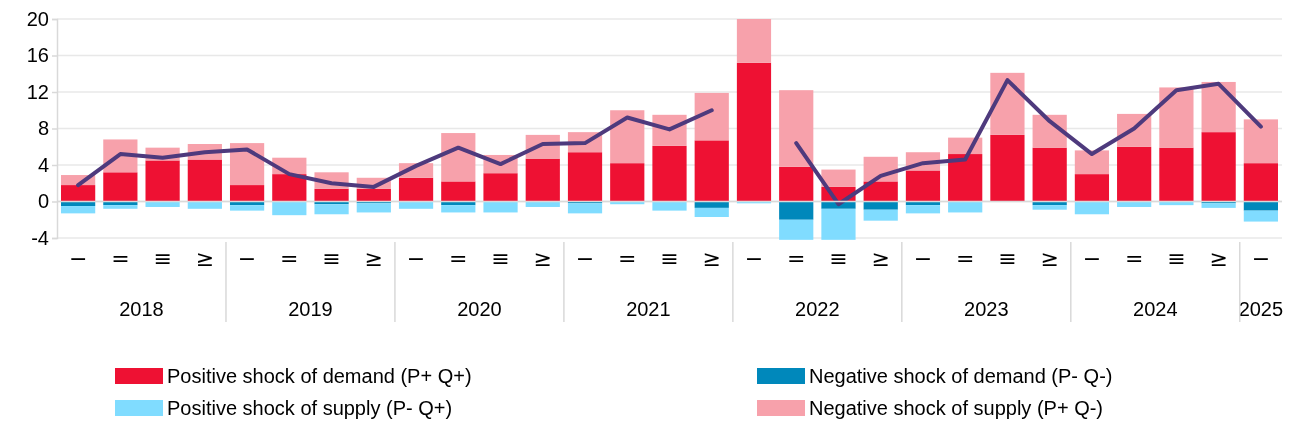  What do you see at coordinates (1261, 309) in the screenshot?
I see `text: 2025` at bounding box center [1261, 309].